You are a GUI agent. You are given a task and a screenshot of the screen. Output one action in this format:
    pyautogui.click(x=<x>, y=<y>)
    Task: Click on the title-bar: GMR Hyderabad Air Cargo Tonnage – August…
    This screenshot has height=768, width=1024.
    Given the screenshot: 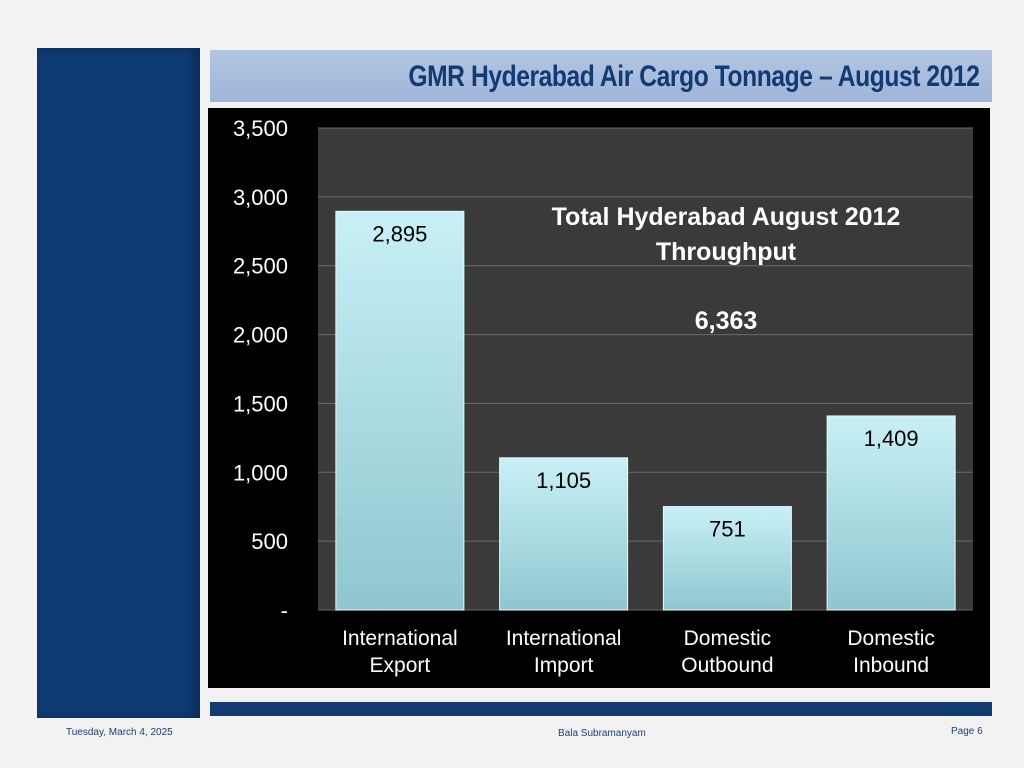 What is the action you would take?
    pyautogui.click(x=601, y=76)
    